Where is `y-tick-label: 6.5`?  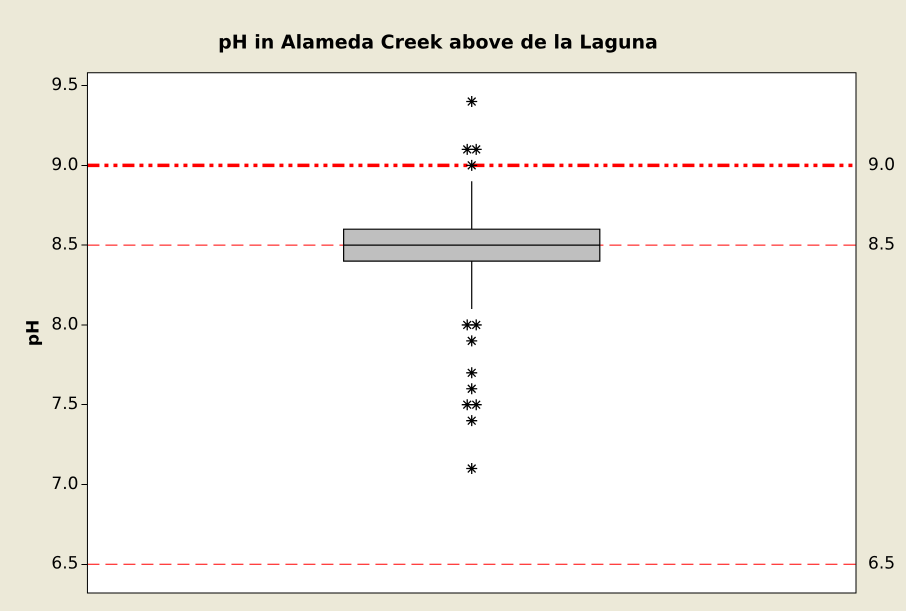 y-tick-label: 6.5 is located at coordinates (64, 564).